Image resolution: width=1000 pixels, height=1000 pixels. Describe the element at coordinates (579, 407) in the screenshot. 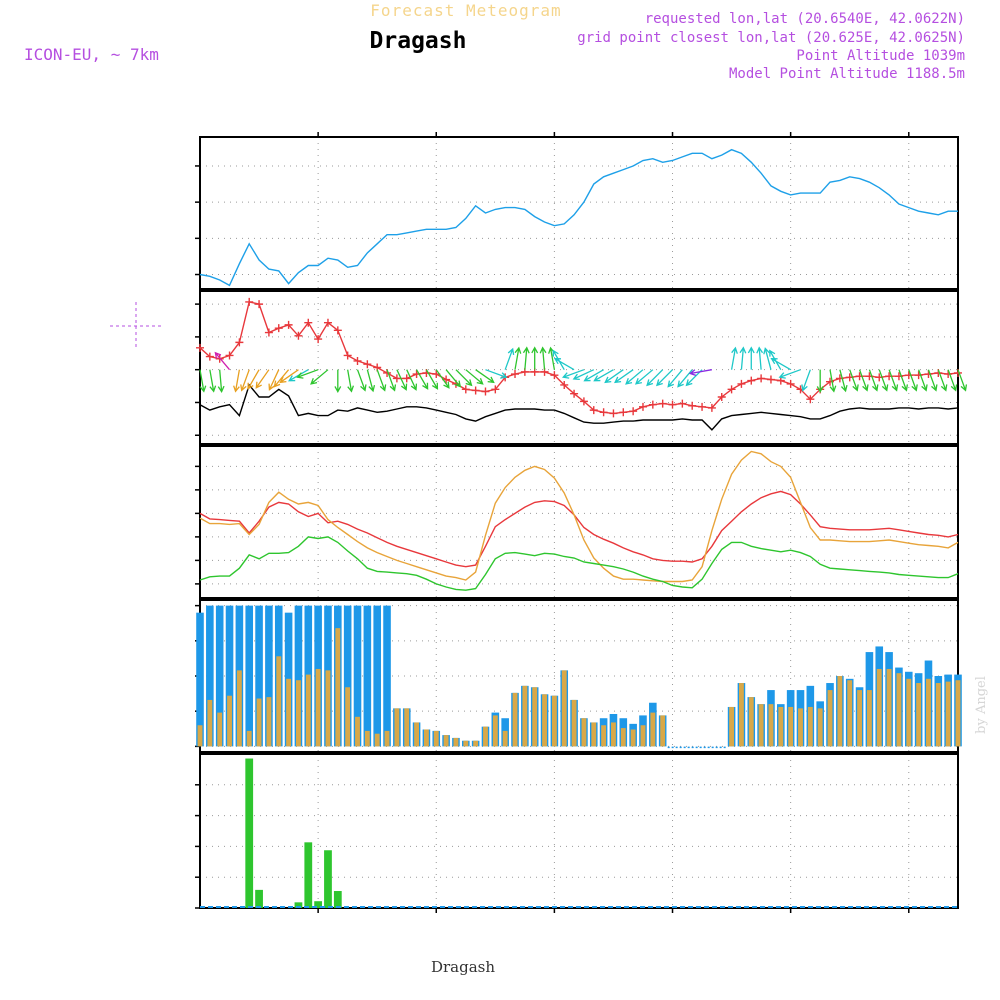

I see `wind-speed-line` at that location.